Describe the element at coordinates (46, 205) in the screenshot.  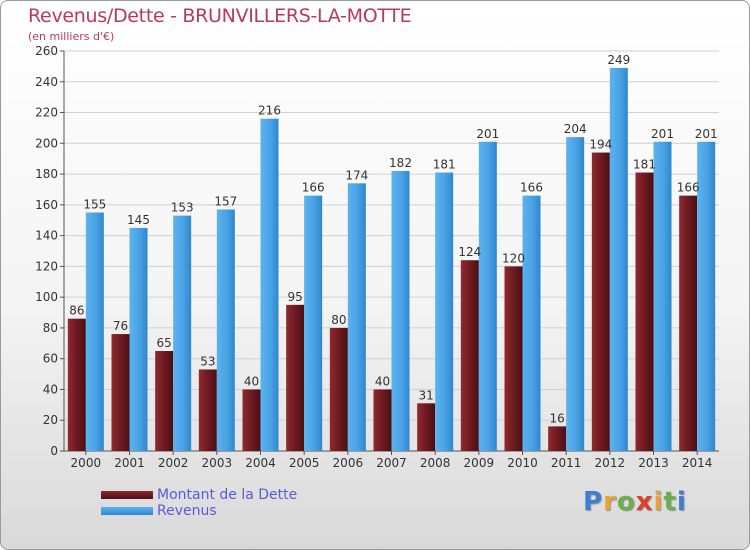
I see `y-tick-label: 160` at that location.